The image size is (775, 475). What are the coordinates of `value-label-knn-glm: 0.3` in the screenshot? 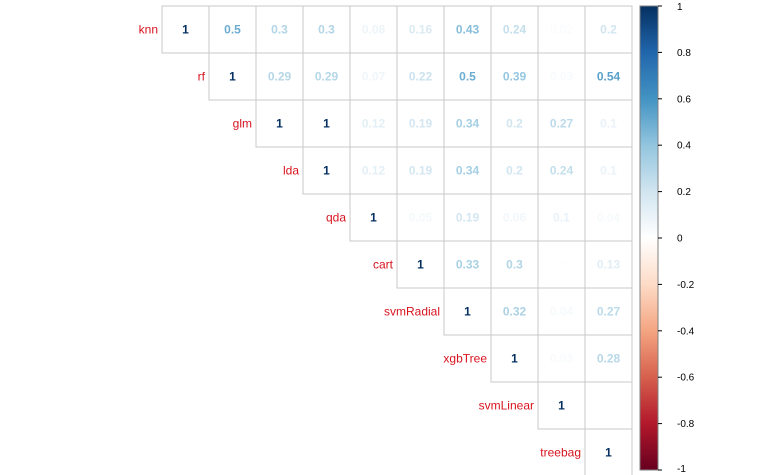 It's located at (279, 30).